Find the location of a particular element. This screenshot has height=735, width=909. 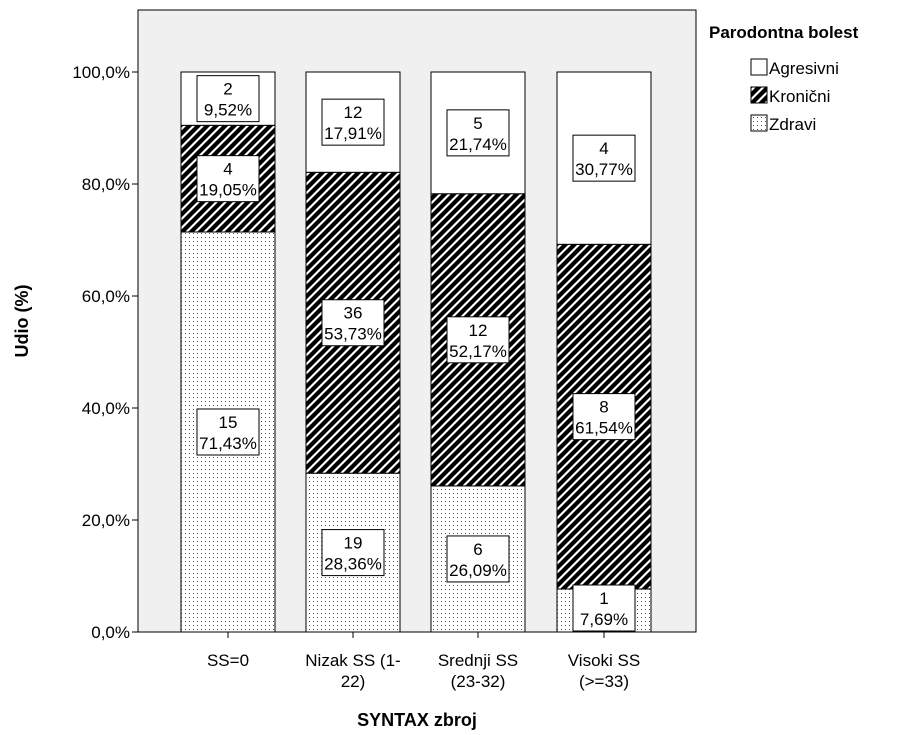

legend-label: Kronični is located at coordinates (799, 96).